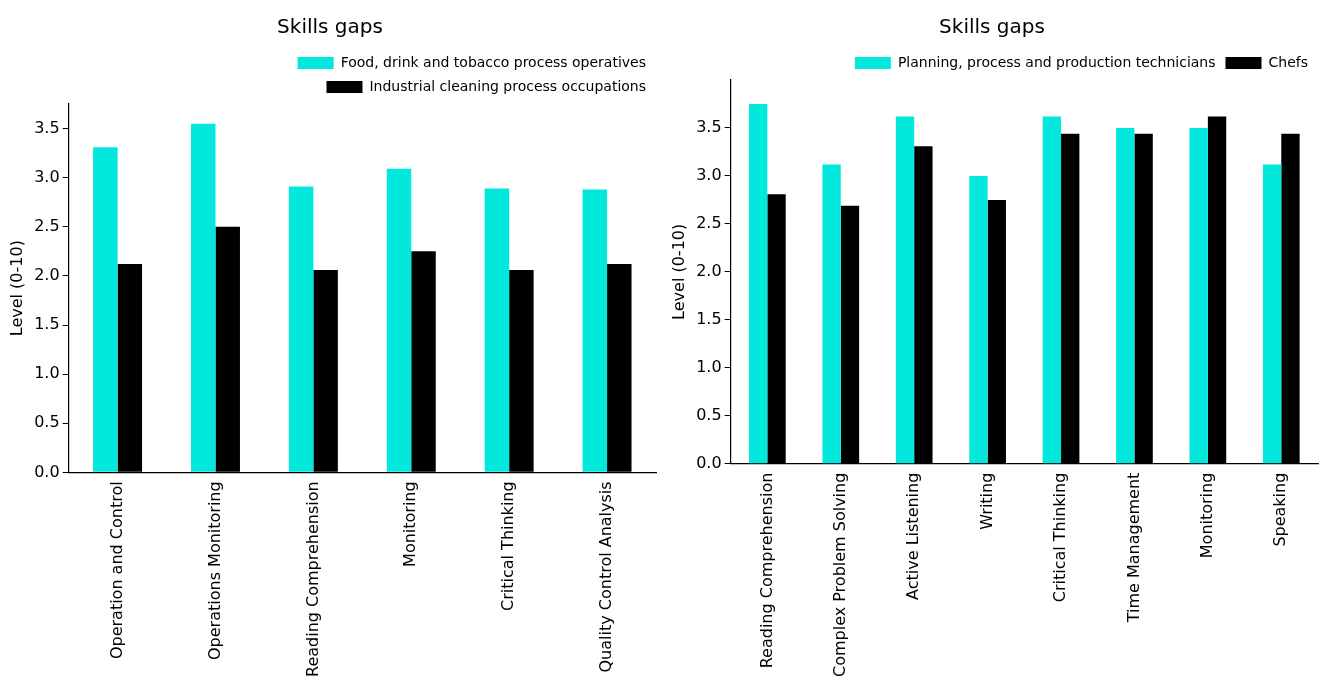  I want to click on legend-label: Food, drink and tobacco process operatives, so click(493, 61).